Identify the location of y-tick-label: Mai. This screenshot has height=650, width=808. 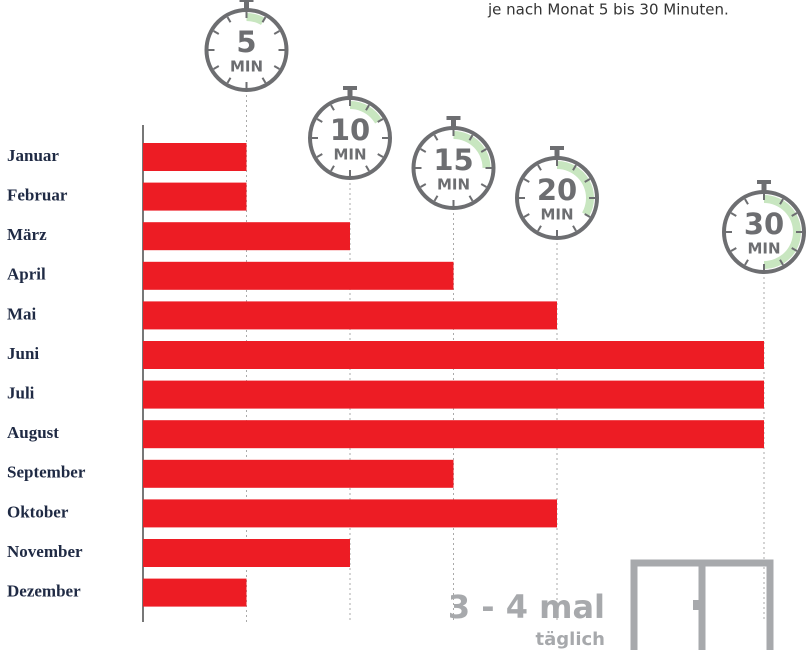
(22, 313).